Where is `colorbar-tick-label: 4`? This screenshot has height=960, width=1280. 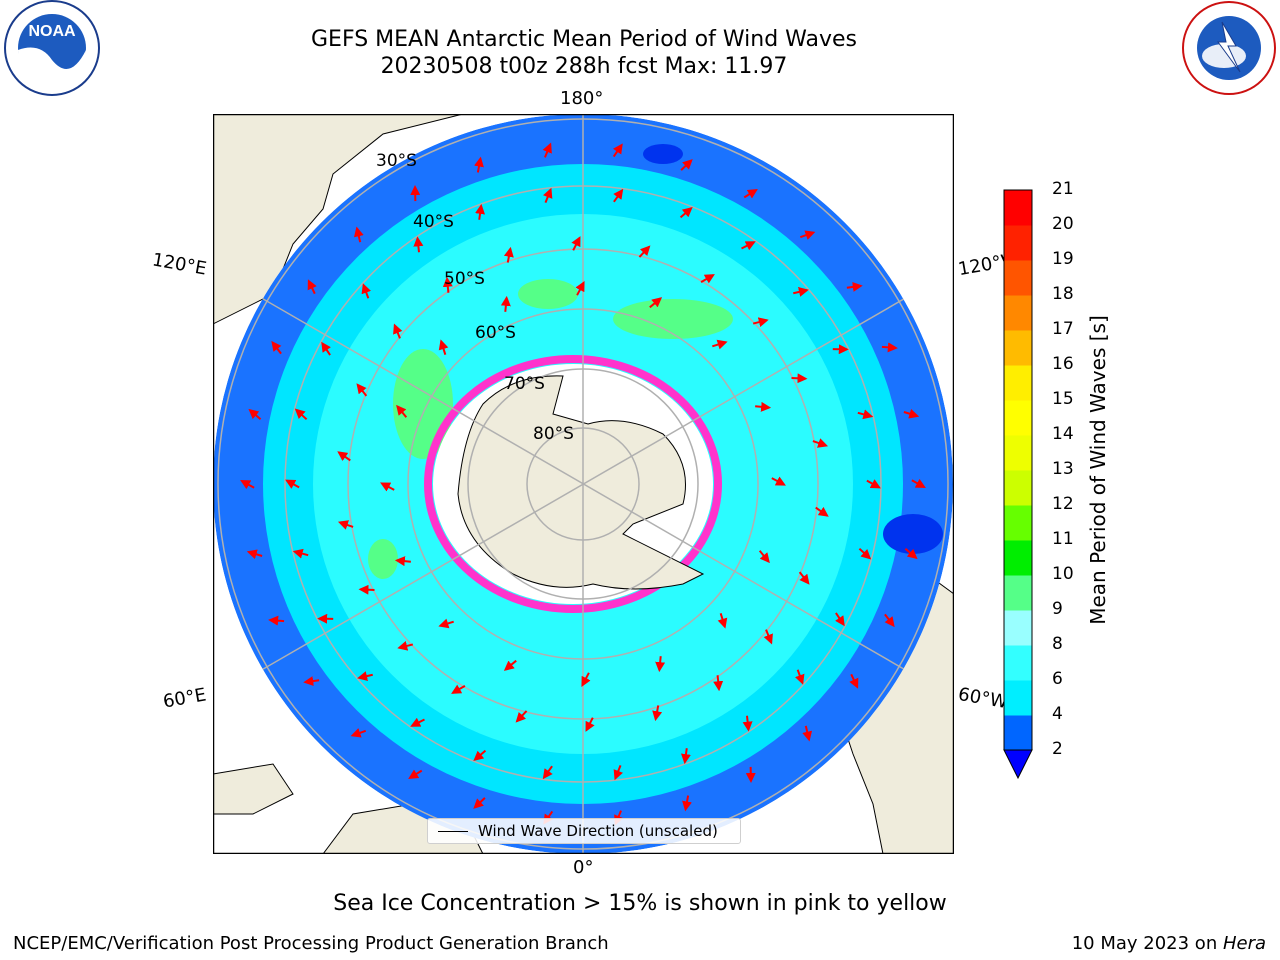
colorbar-tick-label: 4 is located at coordinates (1057, 714).